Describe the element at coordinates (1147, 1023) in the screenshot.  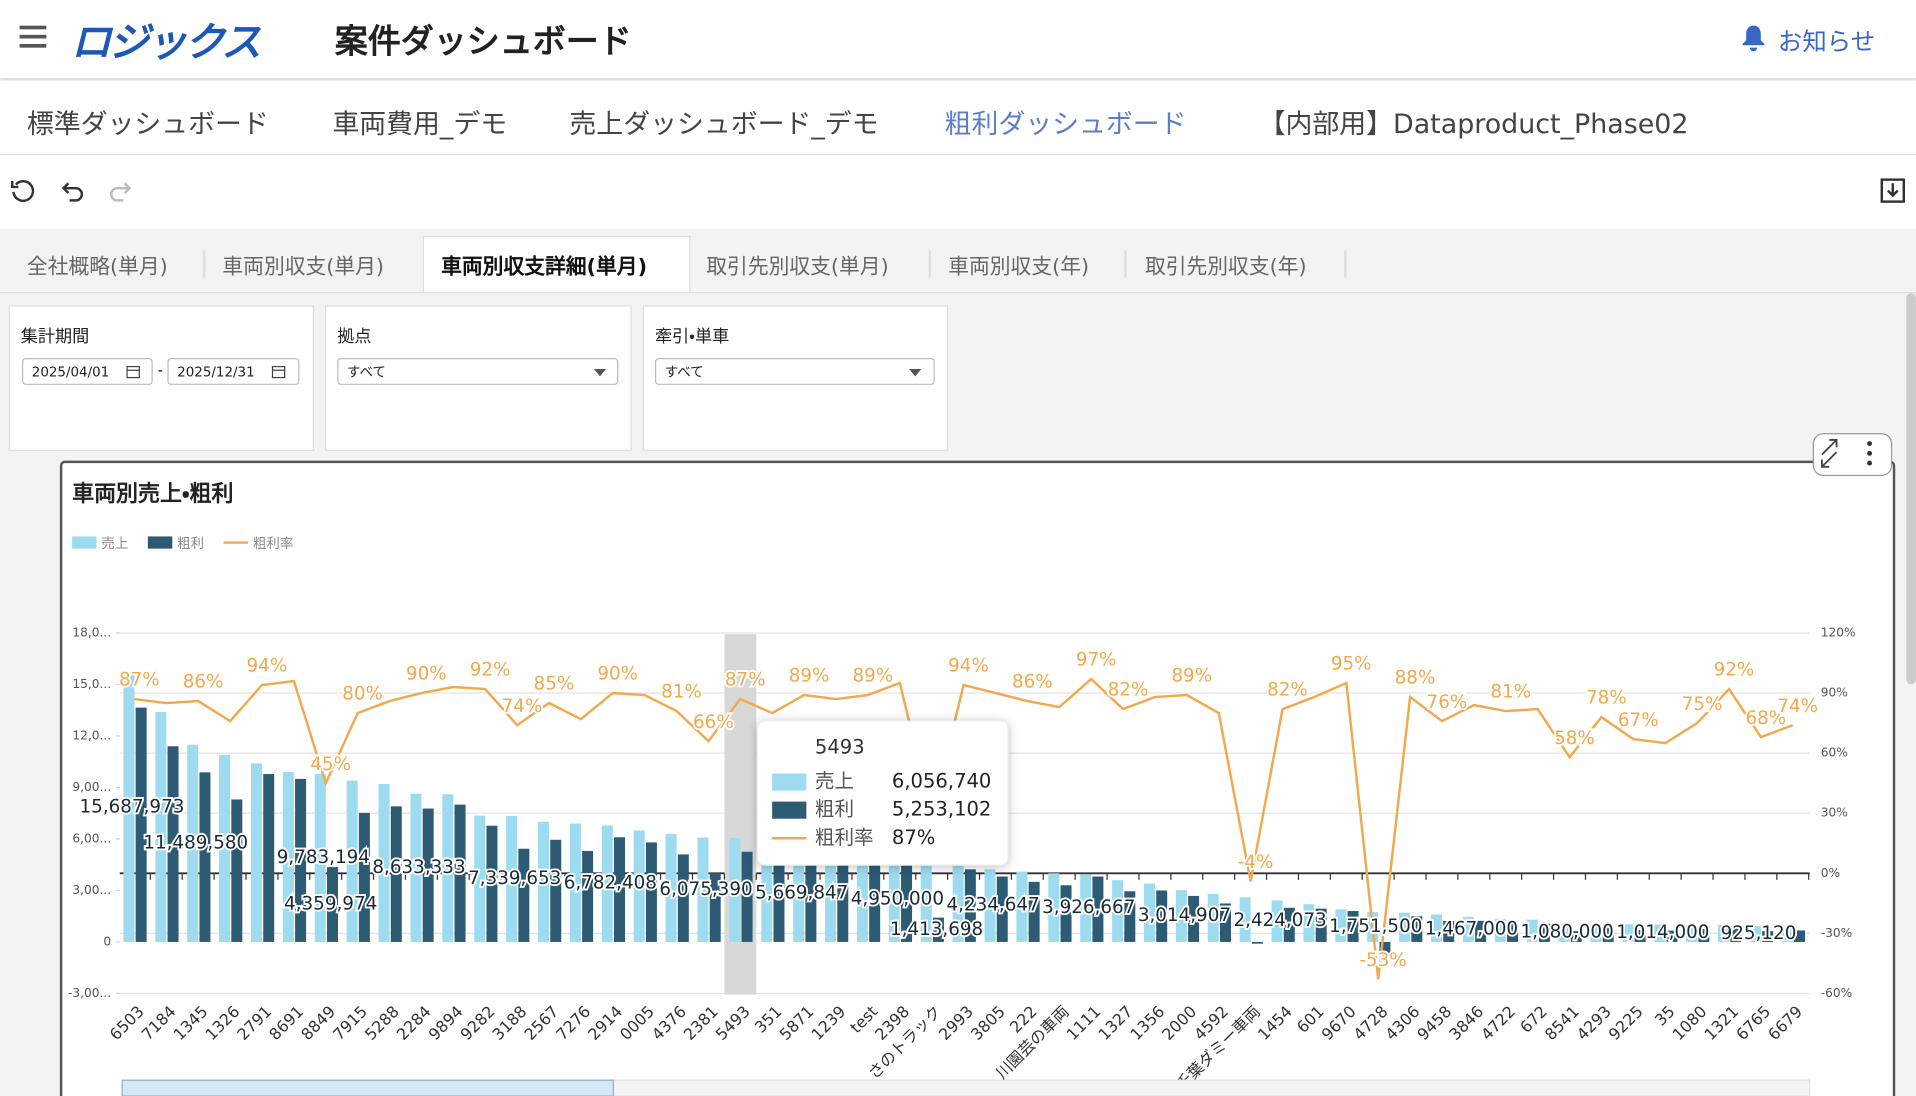
I see `x-tick-label: 1356` at that location.